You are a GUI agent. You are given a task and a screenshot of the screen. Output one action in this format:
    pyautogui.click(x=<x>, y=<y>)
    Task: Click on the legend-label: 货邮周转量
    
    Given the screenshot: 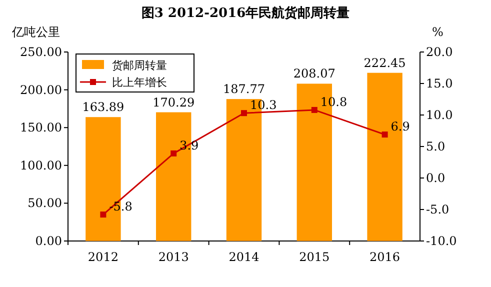 What is the action you would take?
    pyautogui.click(x=139, y=65)
    